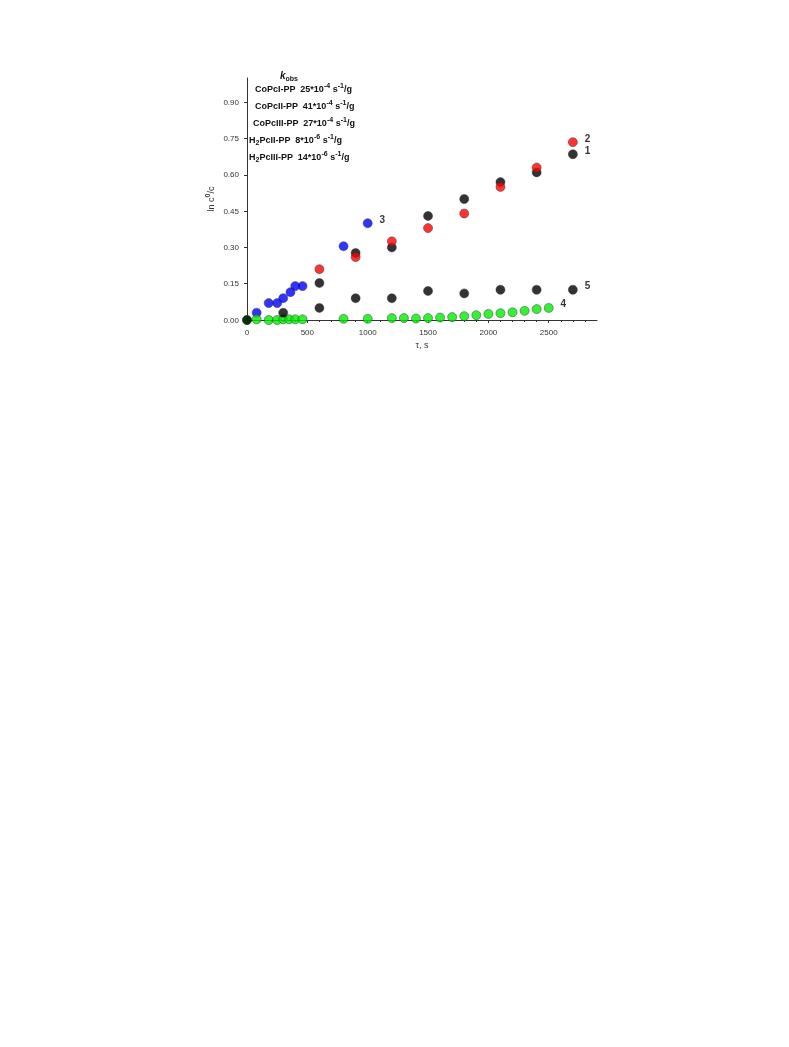 This screenshot has height=1047, width=789. What do you see at coordinates (587, 138) in the screenshot?
I see `series-label: 2` at bounding box center [587, 138].